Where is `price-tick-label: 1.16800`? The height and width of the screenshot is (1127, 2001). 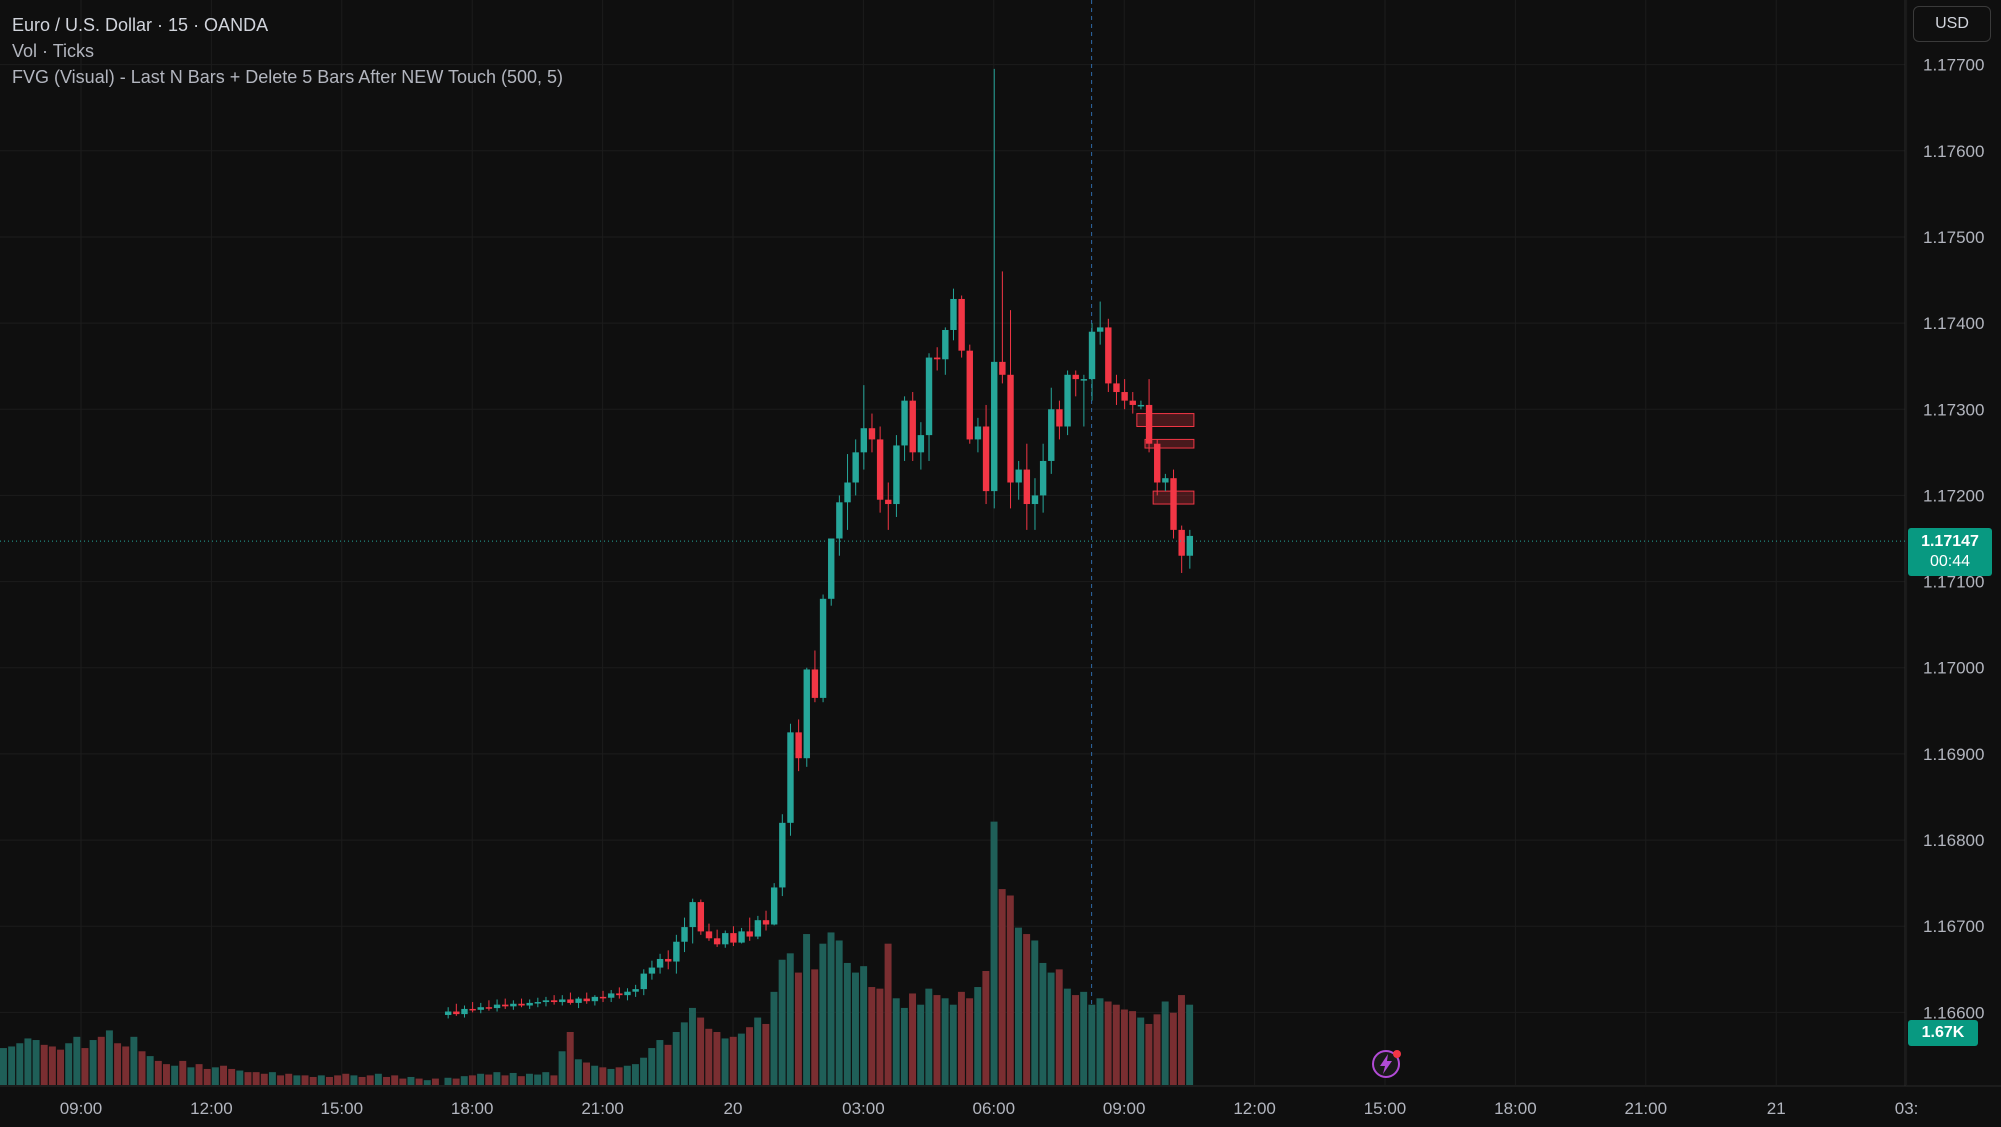
price-tick-label: 1.16800 is located at coordinates (1953, 840).